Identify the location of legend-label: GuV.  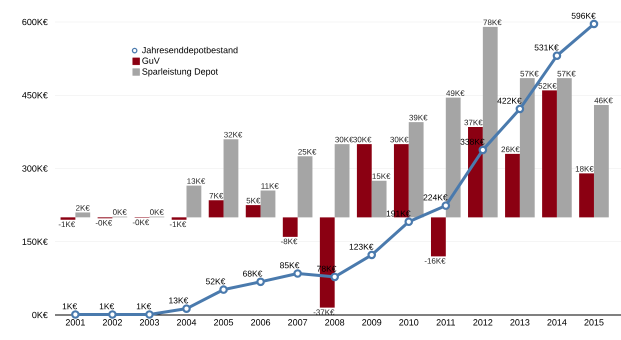
(151, 61).